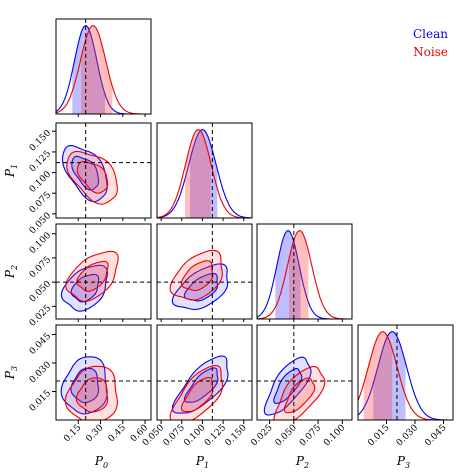 Image resolution: width=468 pixels, height=472 pixels. Describe the element at coordinates (206, 464) in the screenshot. I see `xaxis-label-sub: 1` at that location.